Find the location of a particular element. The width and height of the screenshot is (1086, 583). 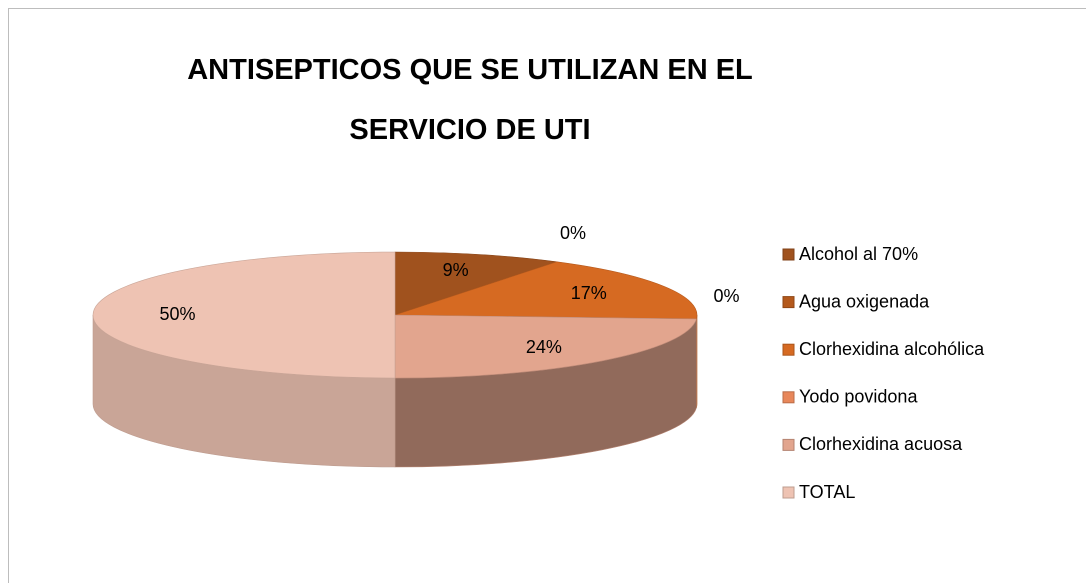

legend-label: Agua oxigenada is located at coordinates (864, 301).